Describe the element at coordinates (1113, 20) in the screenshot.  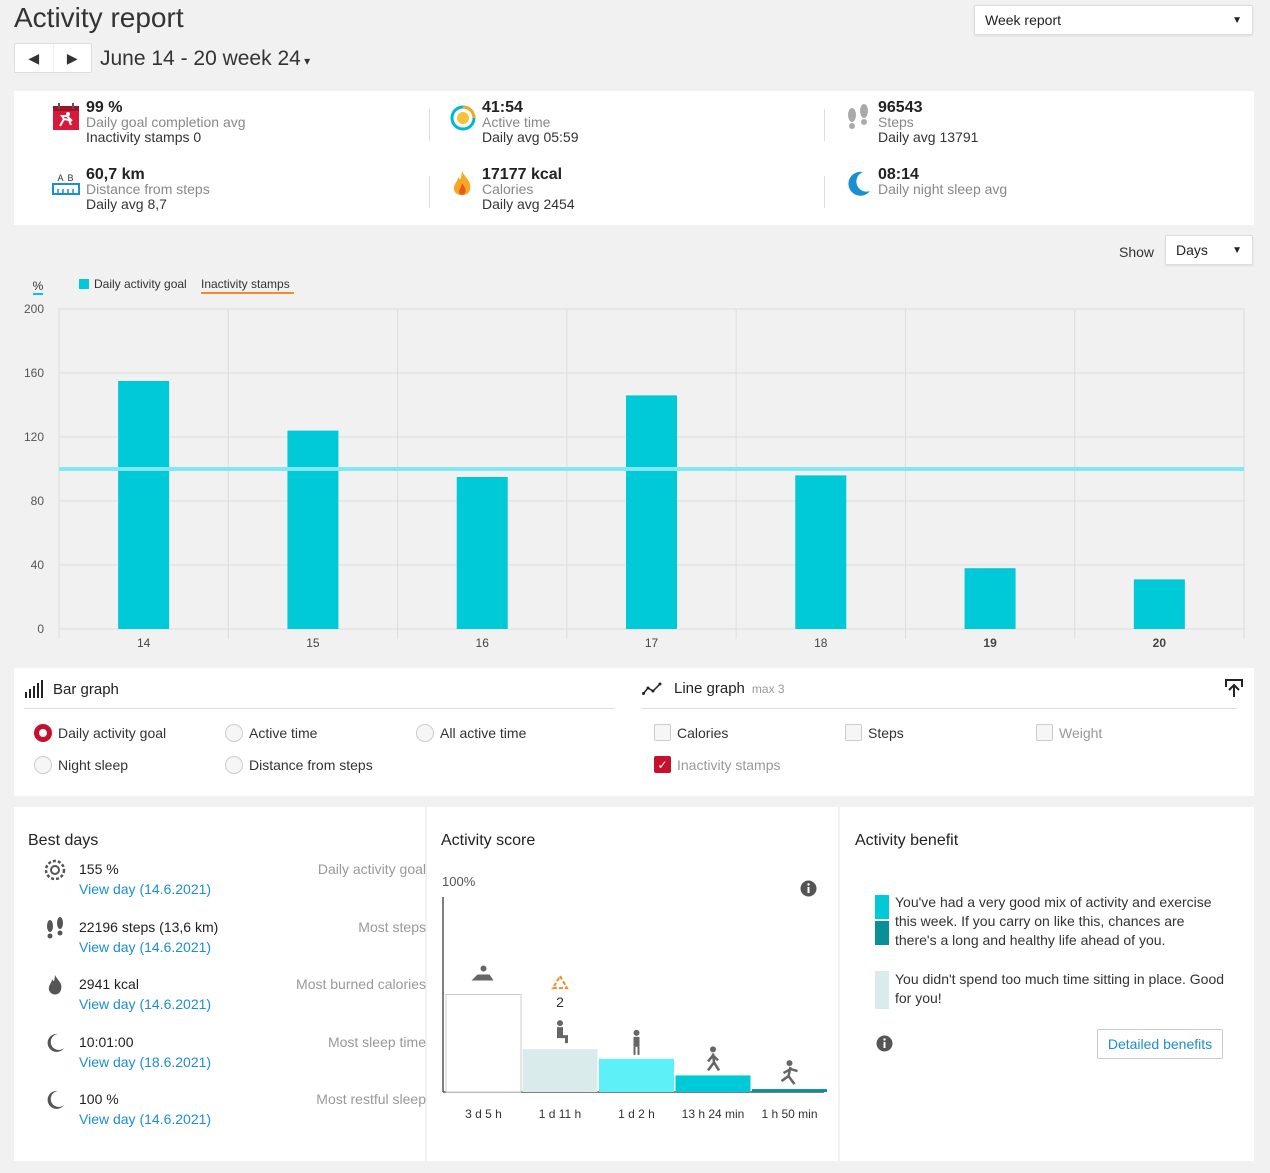
I see `report-type-select: Week report ▼` at that location.